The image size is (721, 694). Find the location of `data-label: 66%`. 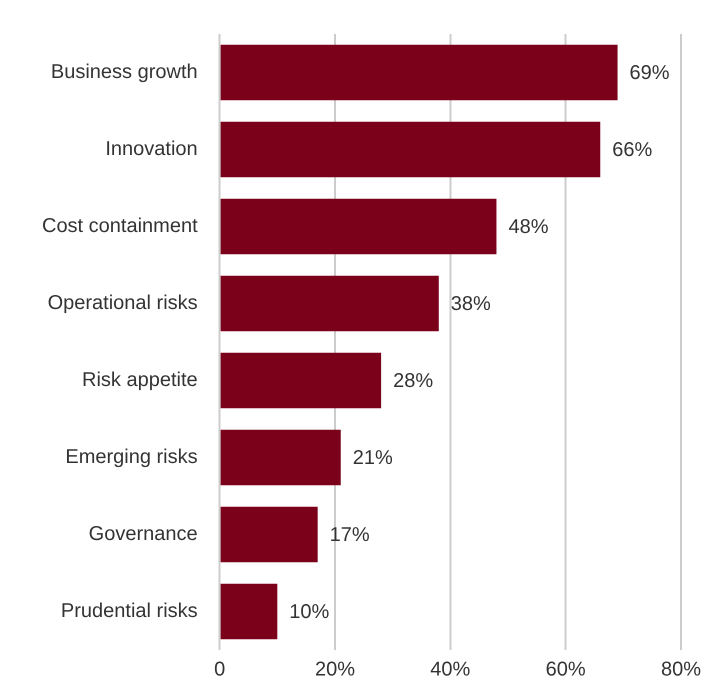

data-label: 66% is located at coordinates (632, 150).